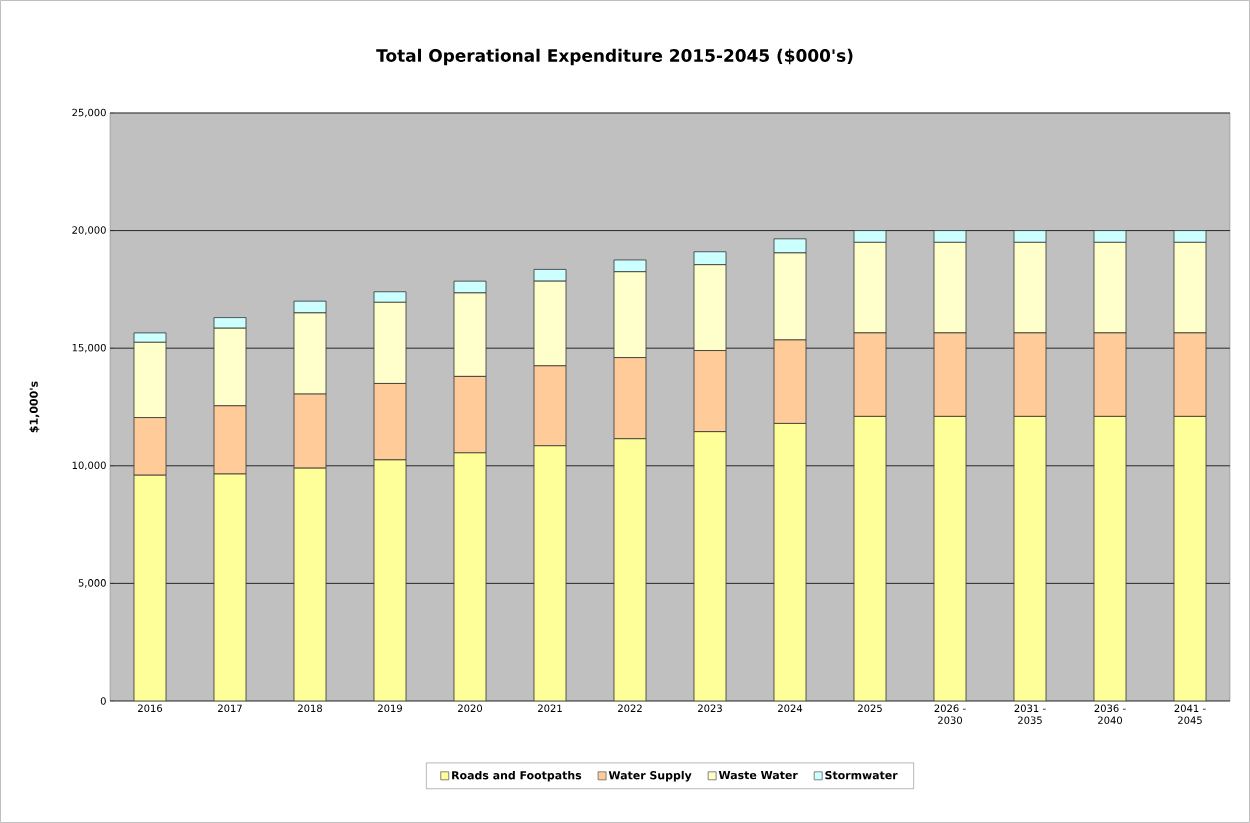 This screenshot has width=1250, height=823. What do you see at coordinates (89, 348) in the screenshot?
I see `y-tick-label: 15,000` at bounding box center [89, 348].